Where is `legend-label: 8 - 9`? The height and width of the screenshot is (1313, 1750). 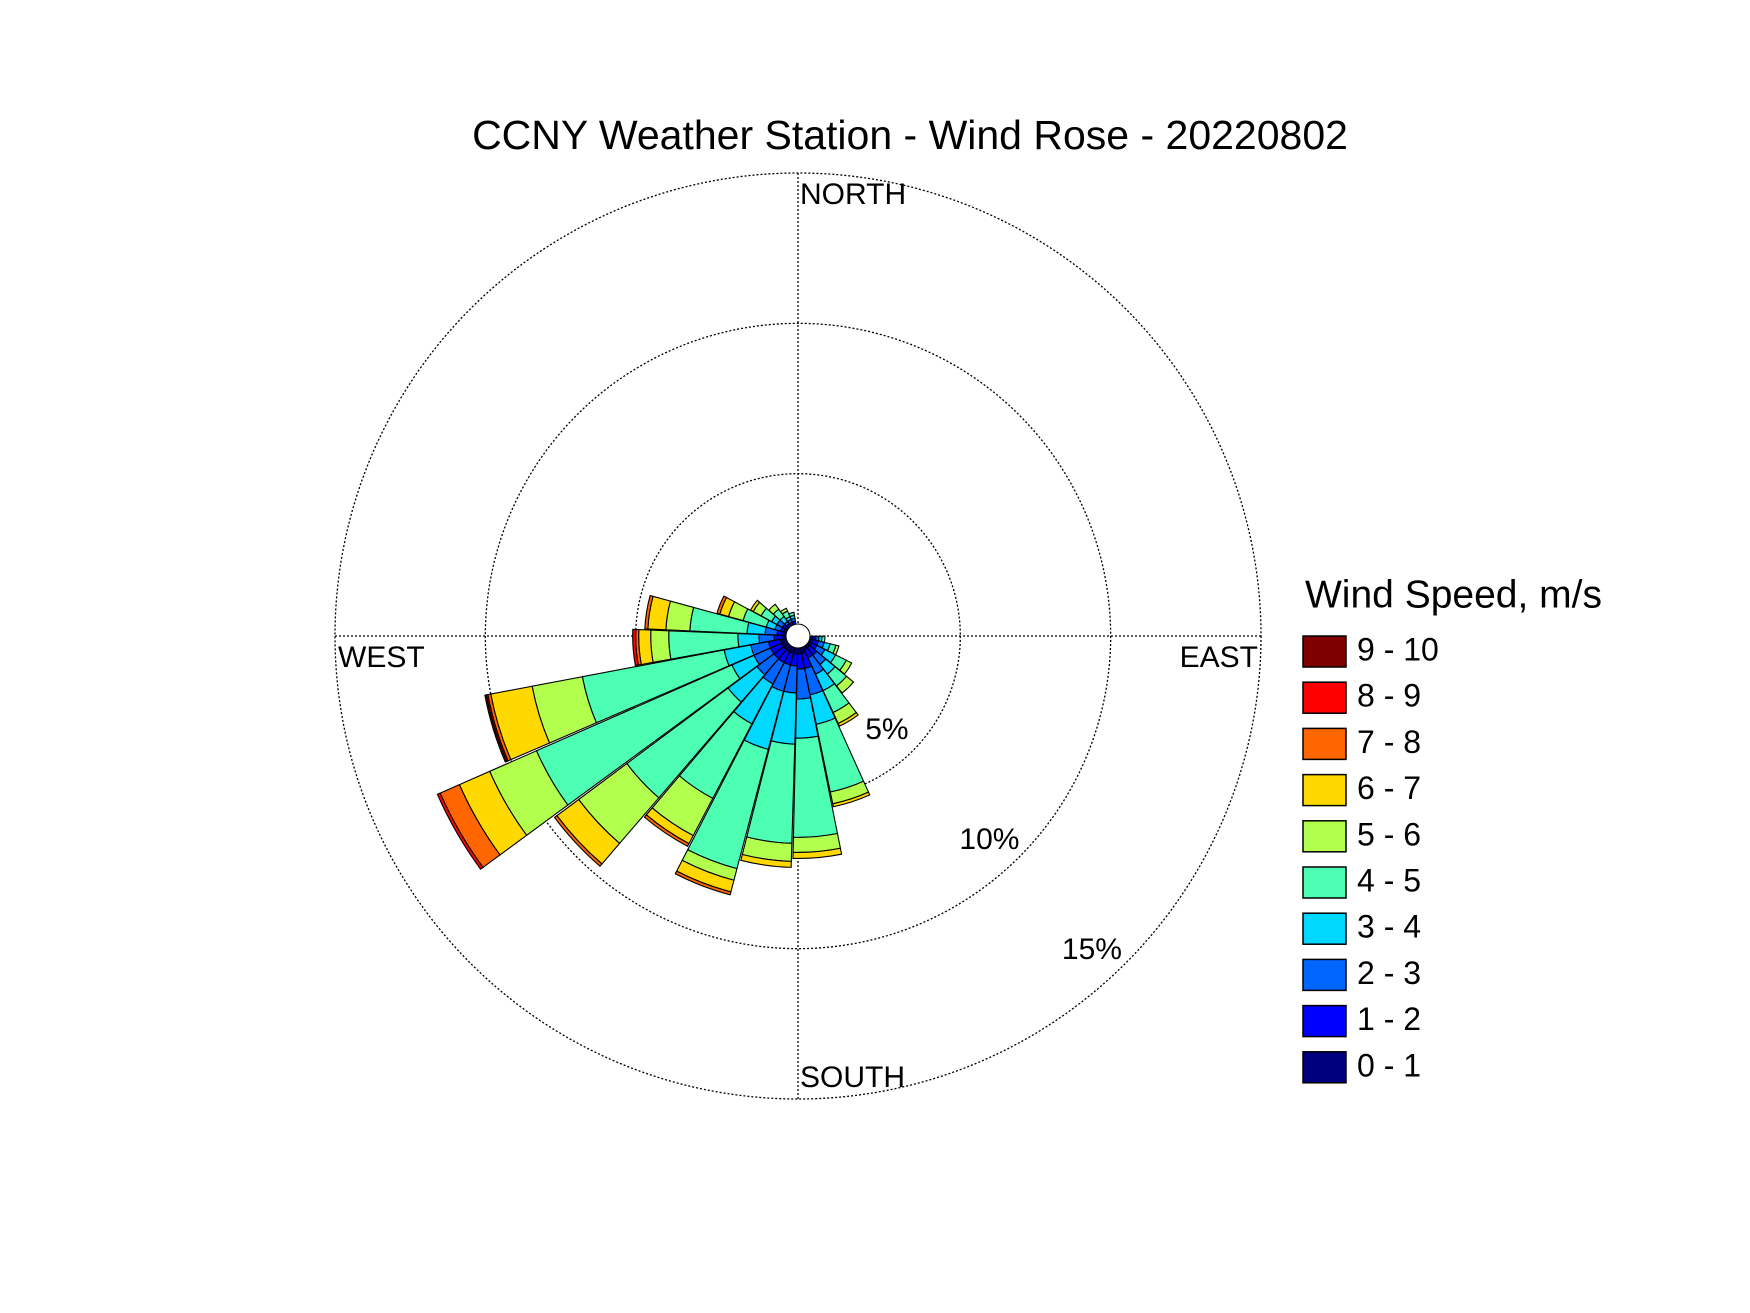 legend-label: 8 - 9 is located at coordinates (1389, 696).